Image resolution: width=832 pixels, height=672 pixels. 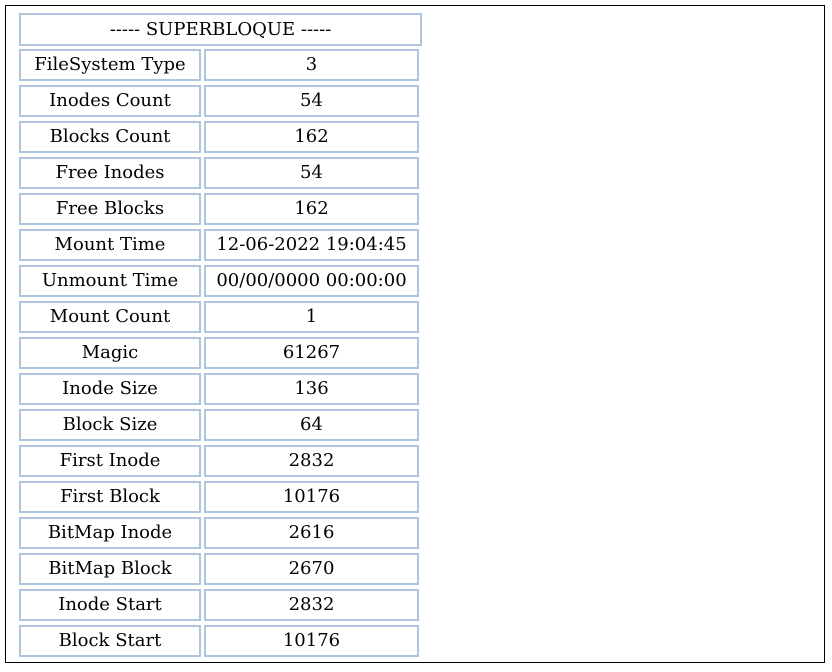 What do you see at coordinates (220, 29) in the screenshot?
I see `superblock-title: ----- SUPERBLOQUE -----` at bounding box center [220, 29].